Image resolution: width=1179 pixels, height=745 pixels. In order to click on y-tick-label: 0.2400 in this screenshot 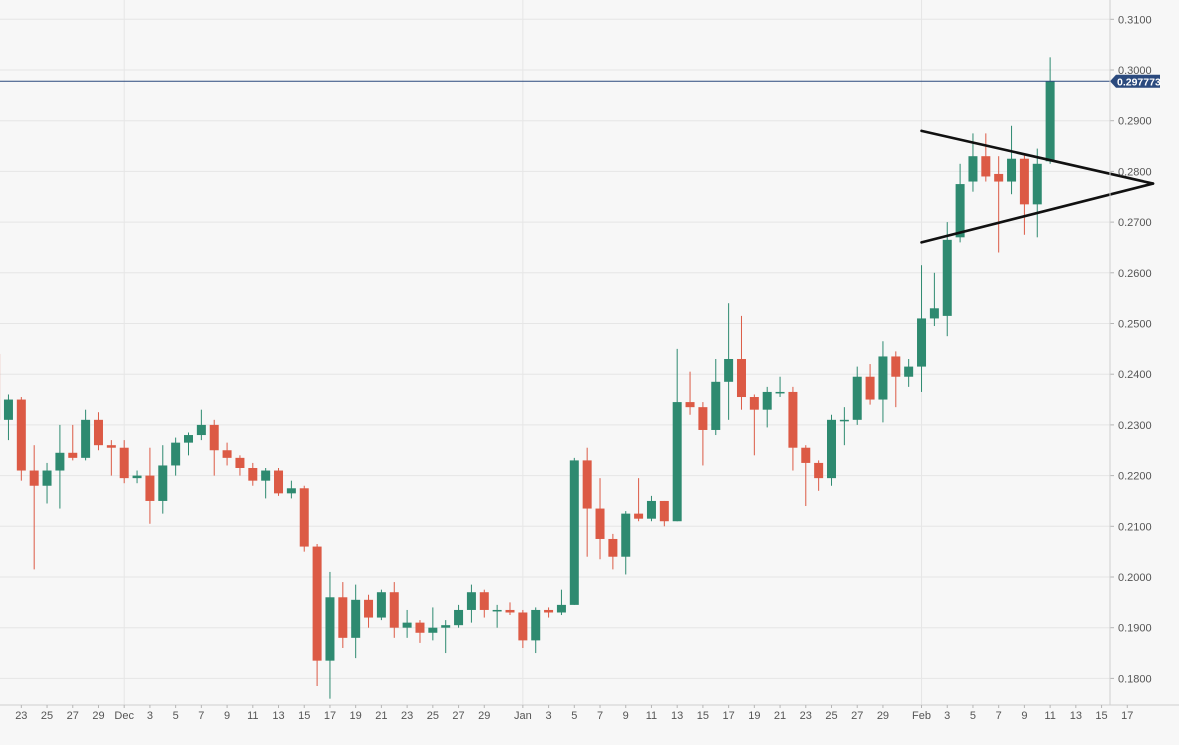, I will do `click(1135, 375)`.